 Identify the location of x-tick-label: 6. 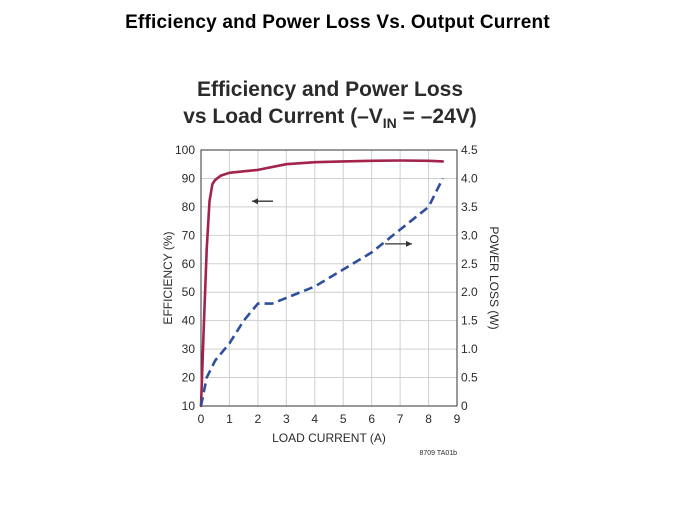
(371, 419).